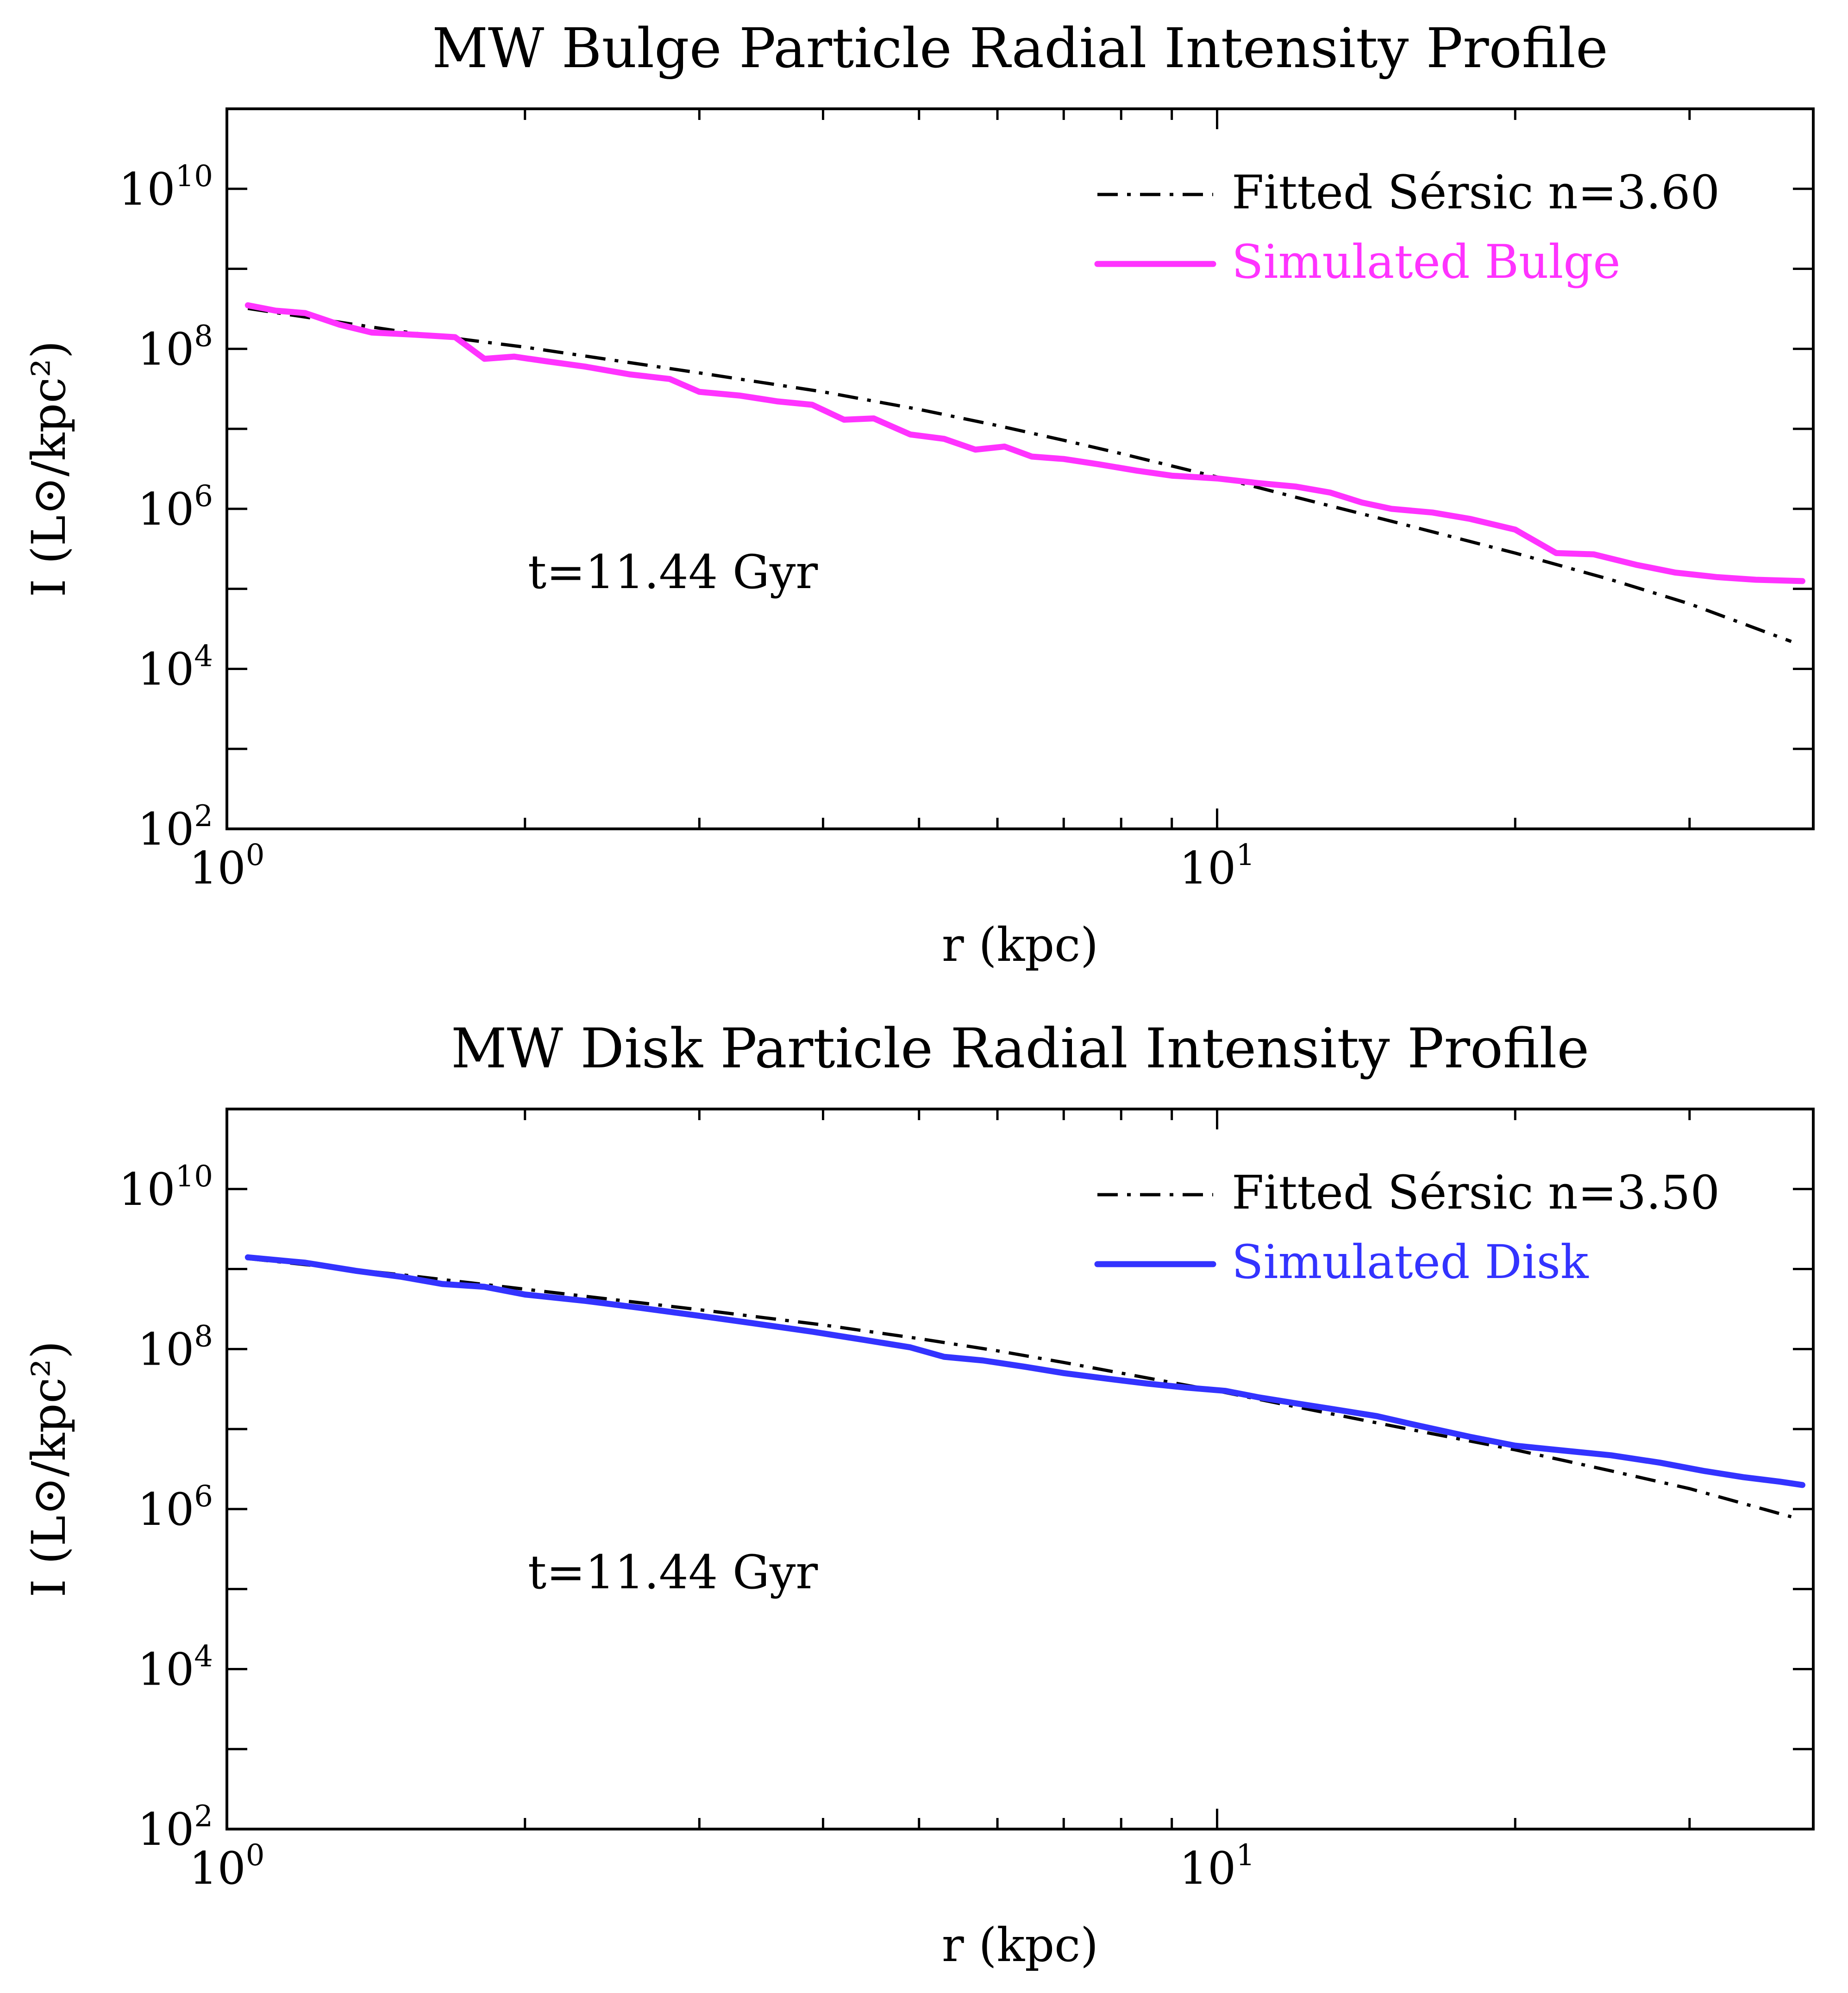 This screenshot has width=1848, height=1993. I want to click on legend-label-simulated: Simulated Disk, so click(1411, 1262).